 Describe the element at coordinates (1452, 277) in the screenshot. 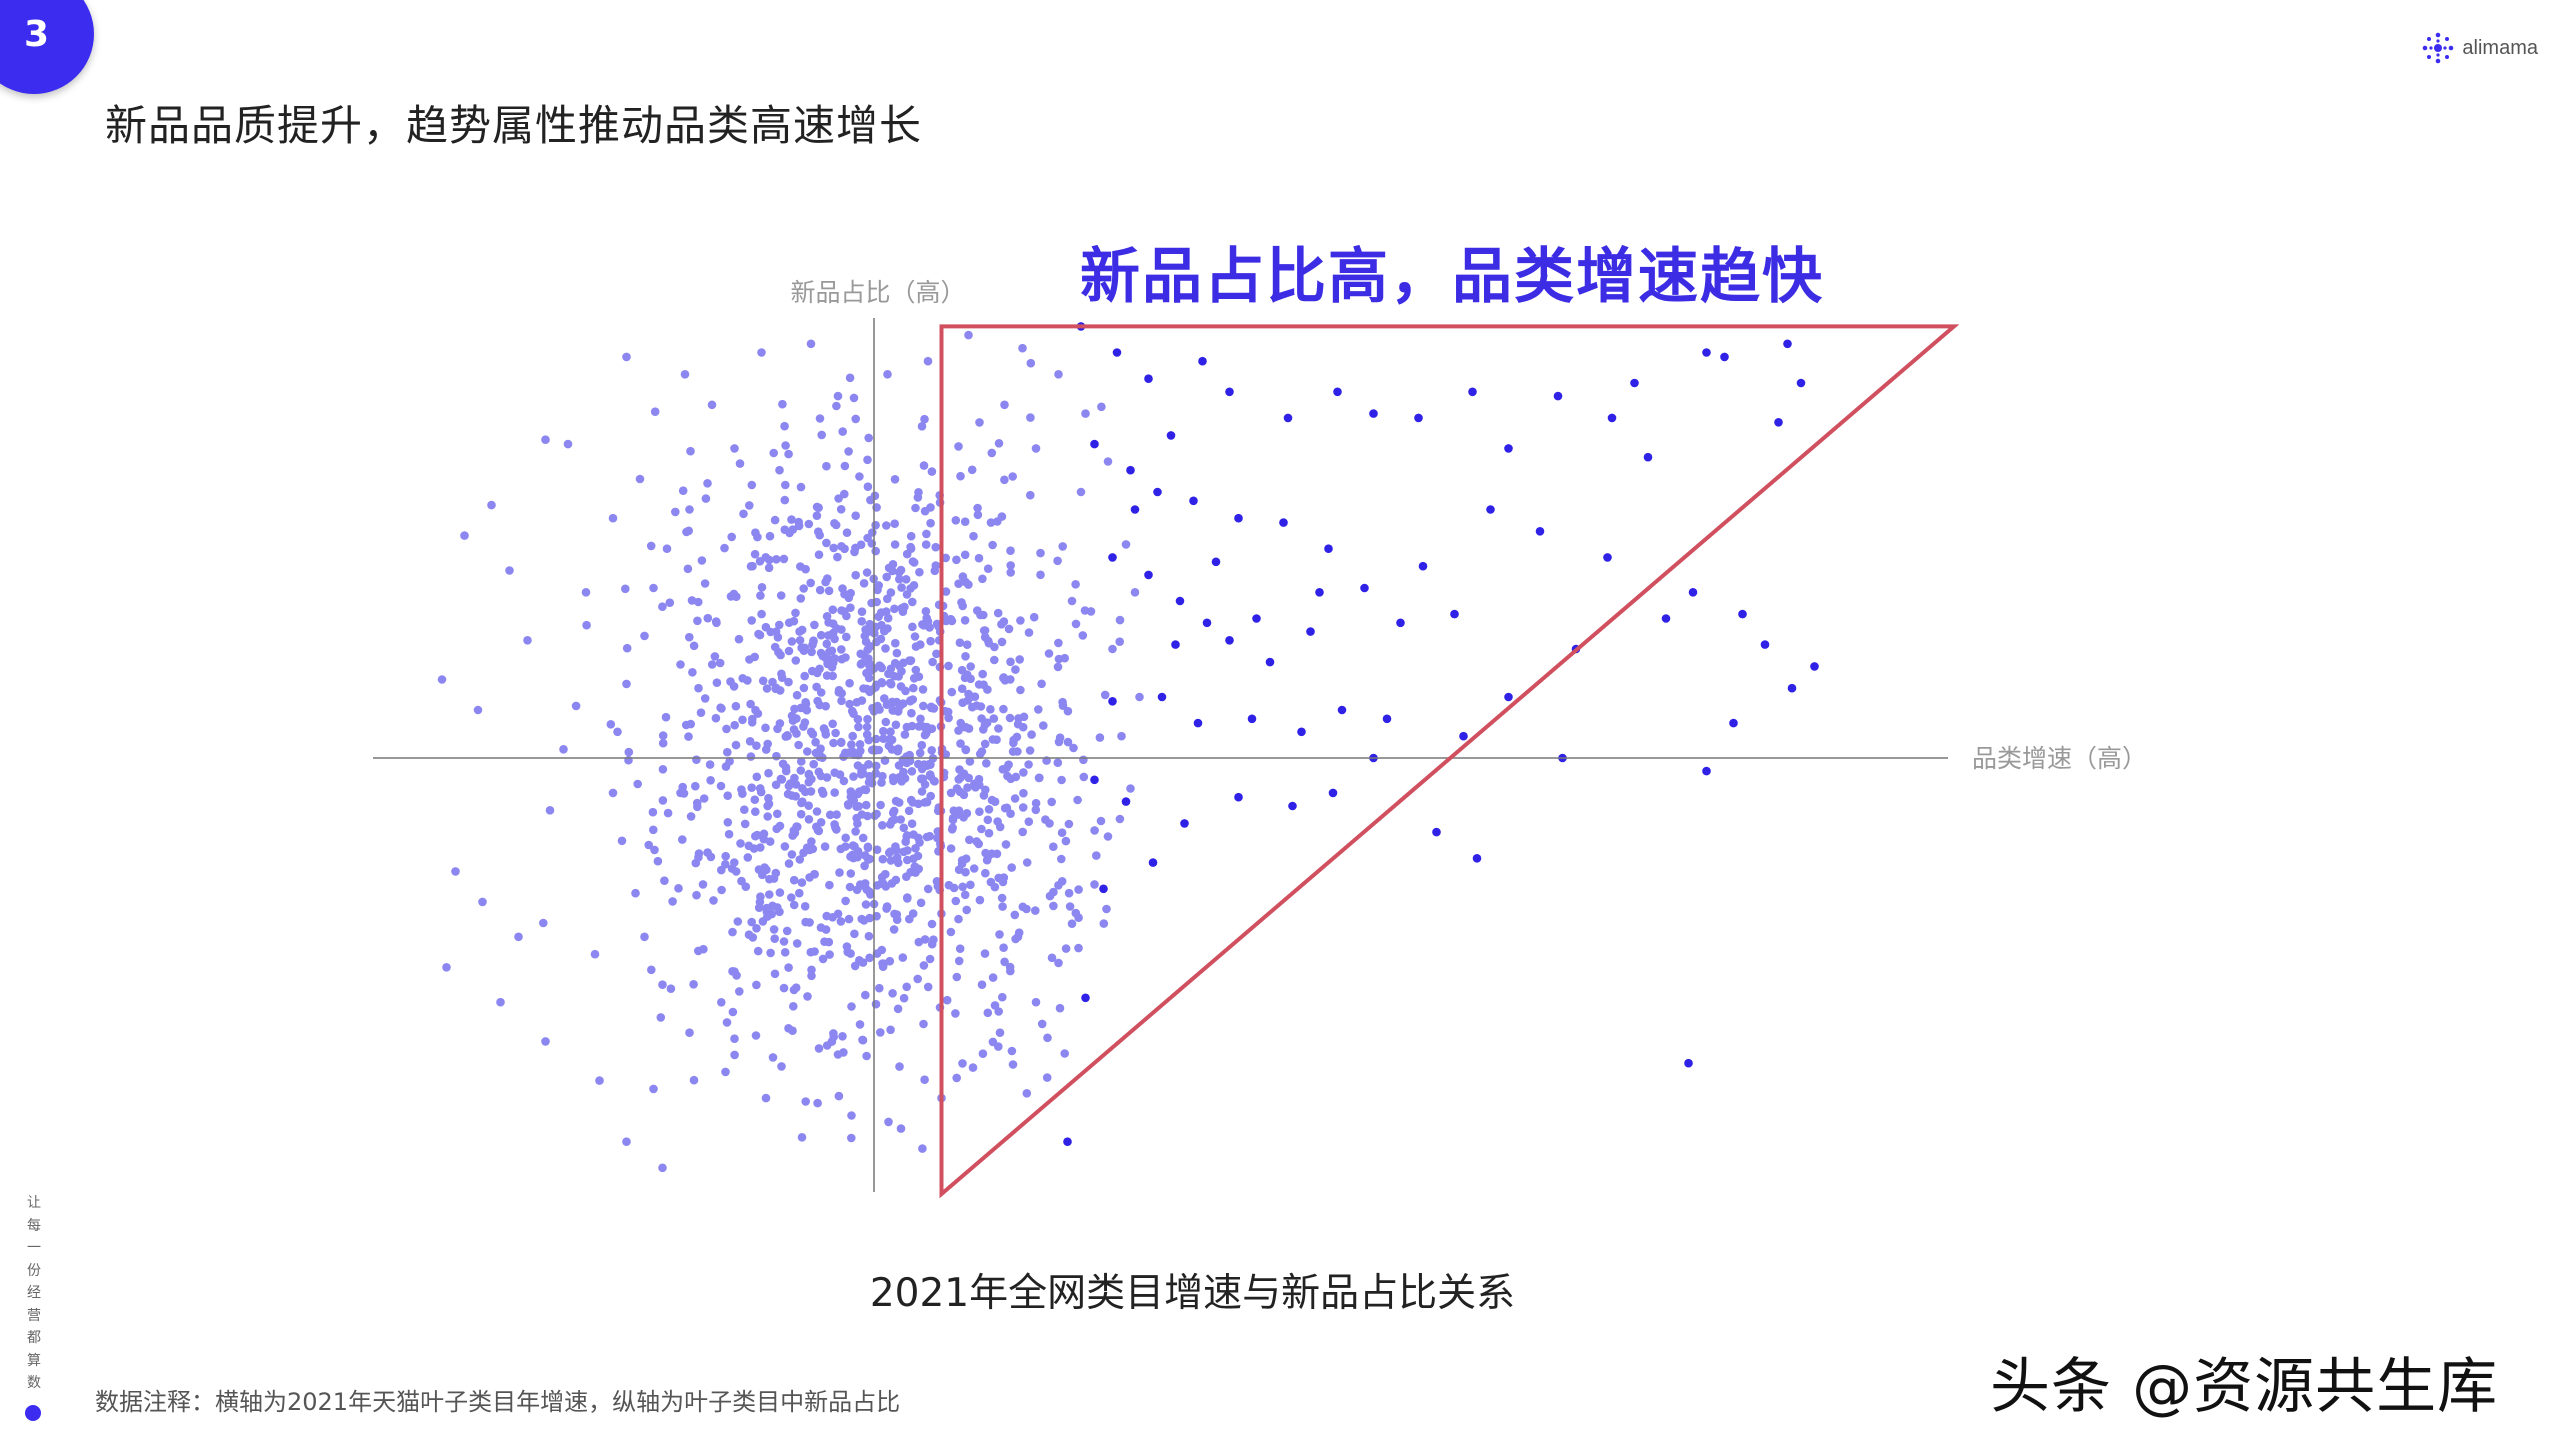

I see `highlight-callout: 新品占比高，品类增速趋快` at that location.